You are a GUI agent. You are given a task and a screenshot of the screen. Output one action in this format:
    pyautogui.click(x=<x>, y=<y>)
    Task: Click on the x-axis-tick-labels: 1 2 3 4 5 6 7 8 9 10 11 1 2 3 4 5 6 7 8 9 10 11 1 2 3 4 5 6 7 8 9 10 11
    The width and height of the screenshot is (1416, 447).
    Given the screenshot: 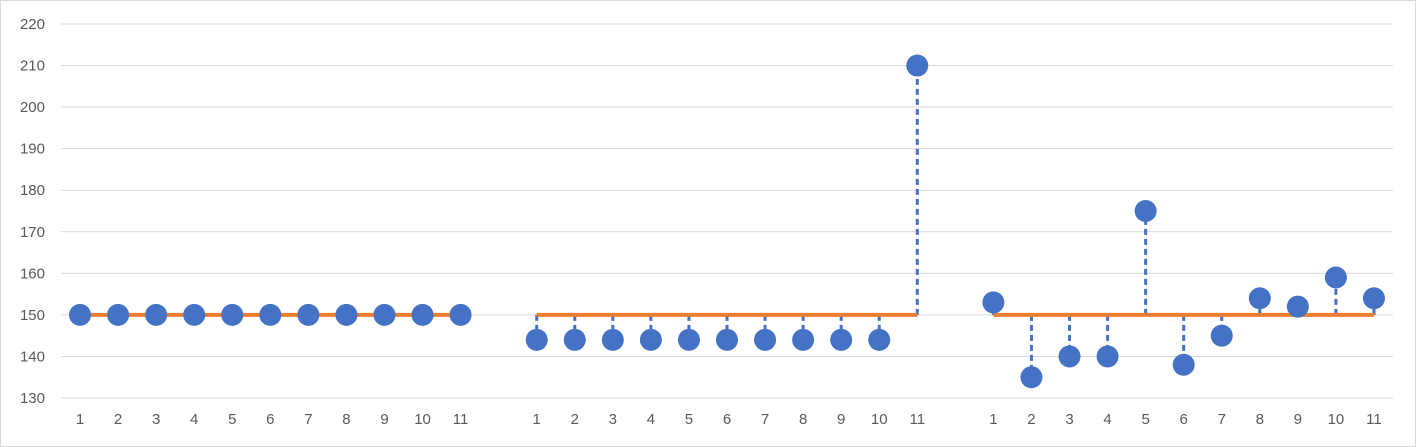 What is the action you would take?
    pyautogui.click(x=729, y=419)
    